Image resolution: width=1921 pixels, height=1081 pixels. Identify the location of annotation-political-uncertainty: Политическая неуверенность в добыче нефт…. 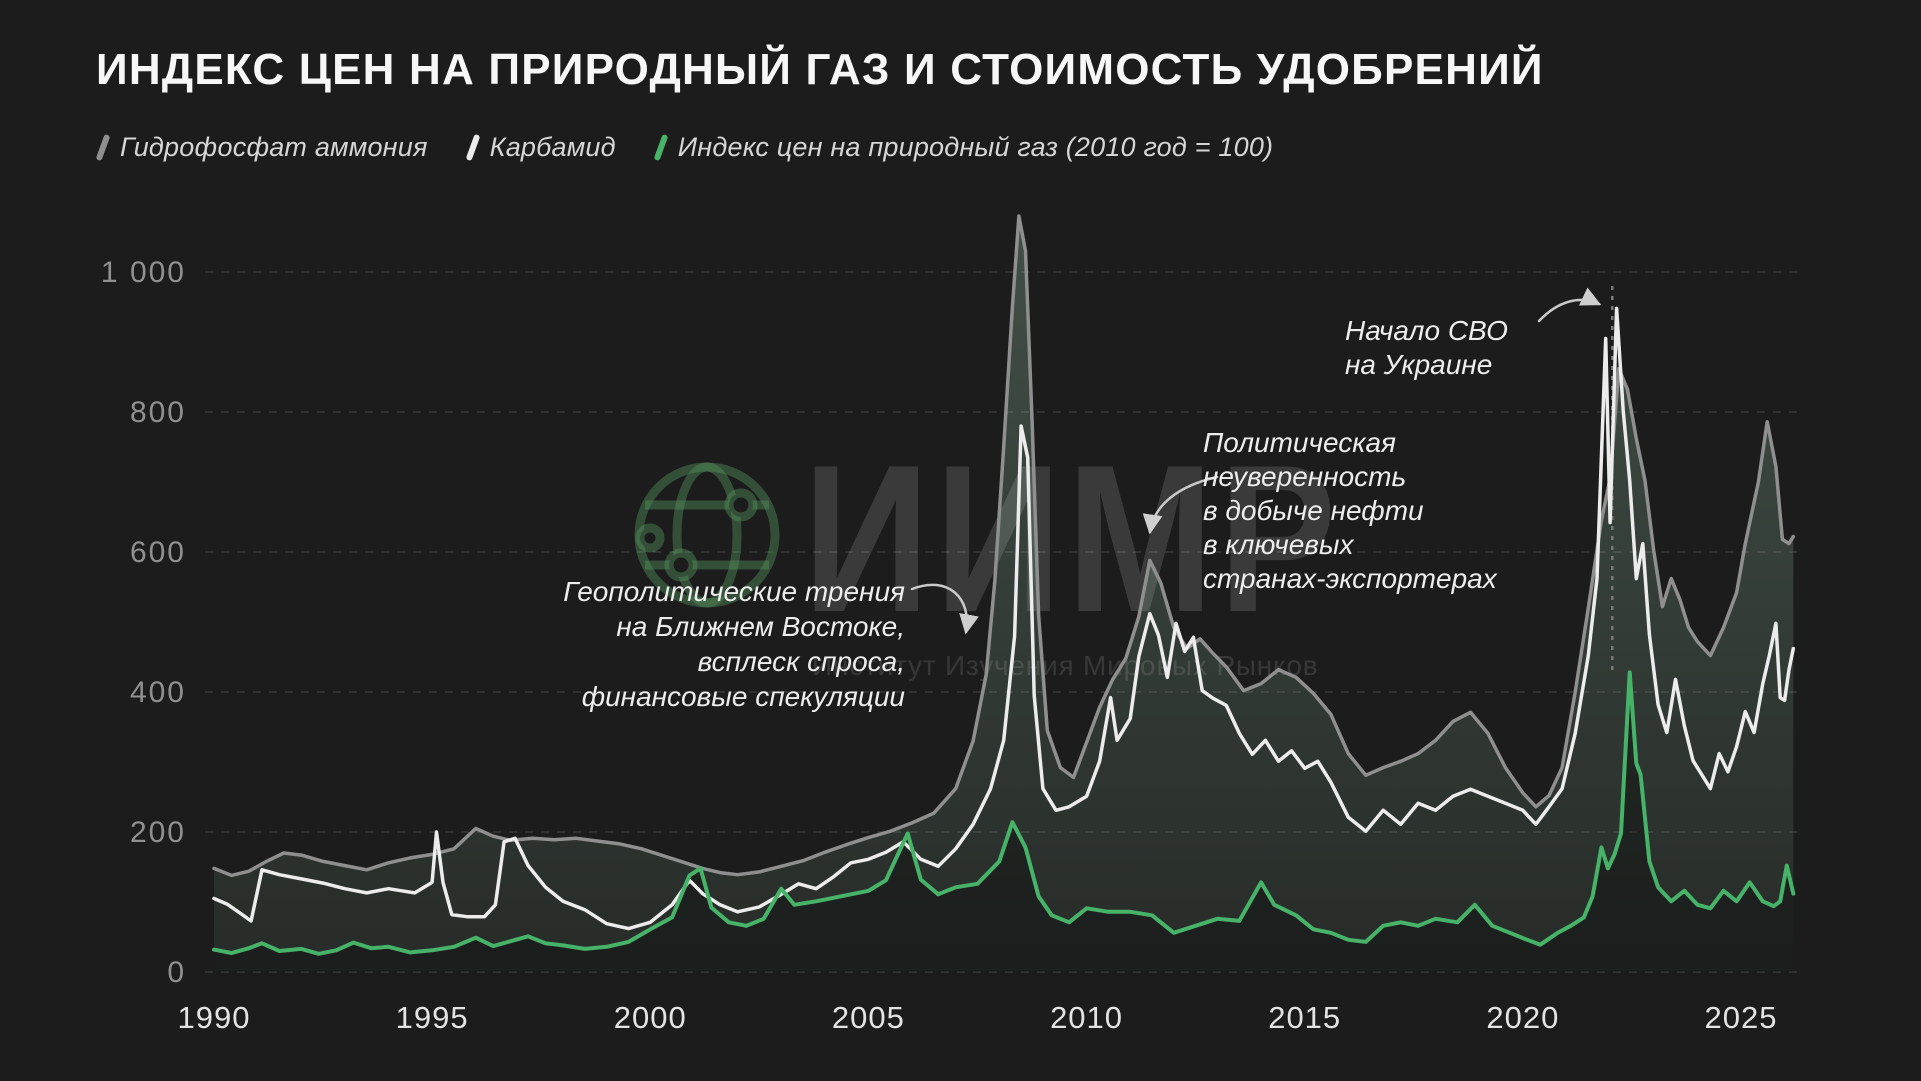
(1350, 511).